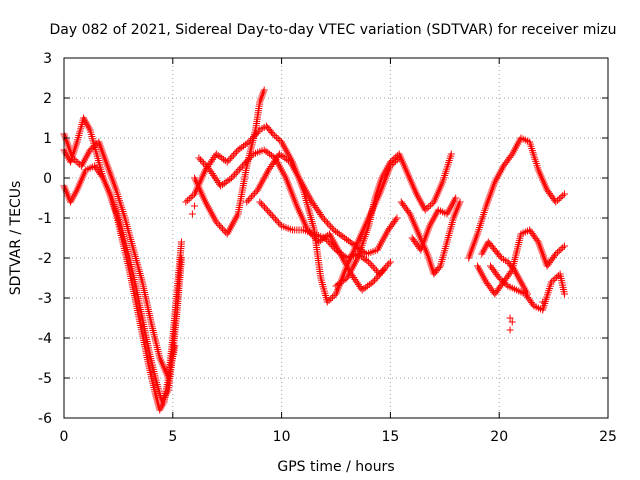 The image size is (640, 480). What do you see at coordinates (499, 437) in the screenshot?
I see `x-tick-label: 20` at bounding box center [499, 437].